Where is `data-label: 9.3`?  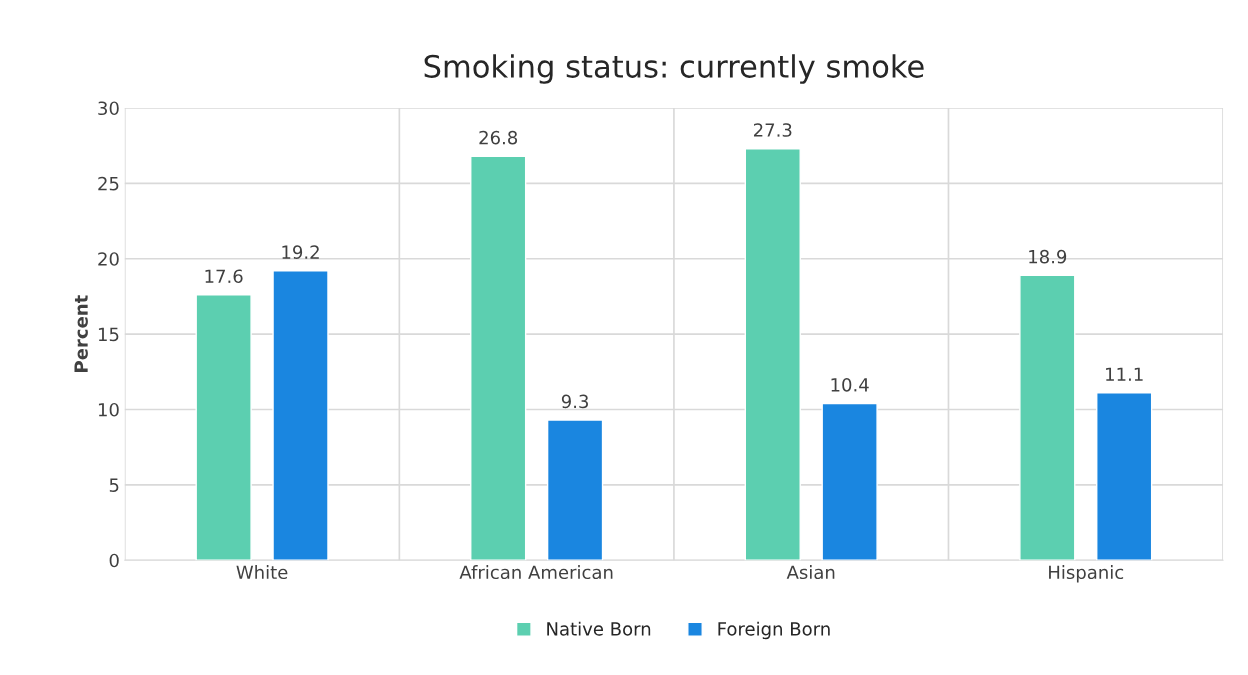 data-label: 9.3 is located at coordinates (574, 401).